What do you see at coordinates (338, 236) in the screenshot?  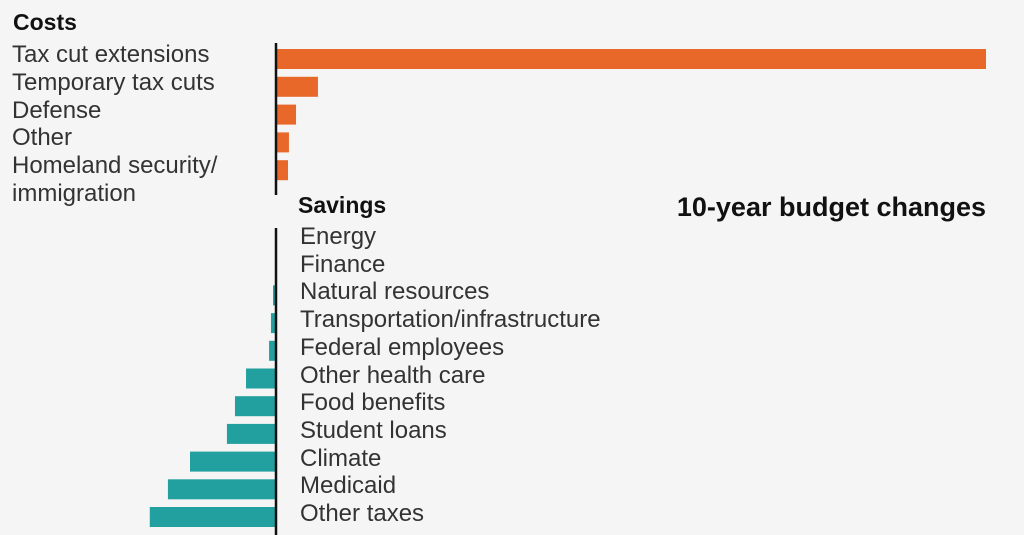 I see `savings-label: Energy` at bounding box center [338, 236].